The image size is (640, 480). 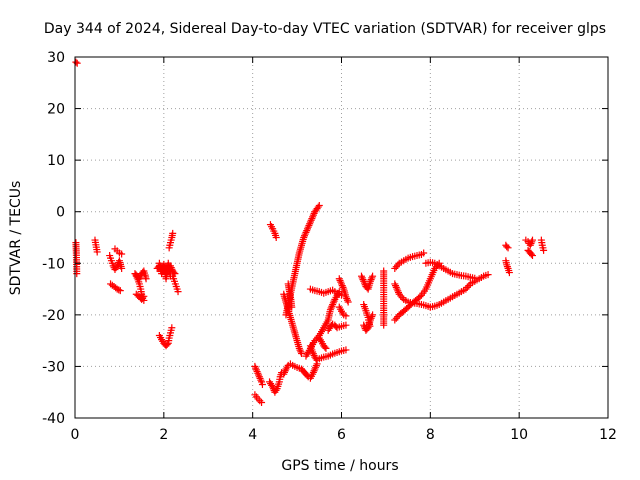 I want to click on x-tick-label: 4, so click(x=252, y=435).